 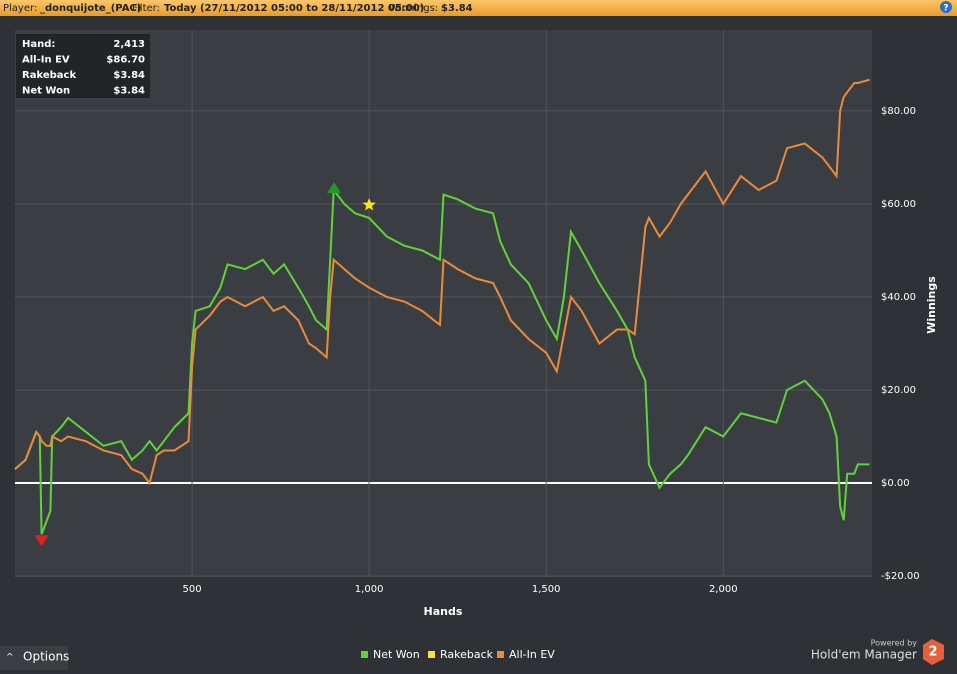 I want to click on info-label: Rakeback, so click(x=49, y=75).